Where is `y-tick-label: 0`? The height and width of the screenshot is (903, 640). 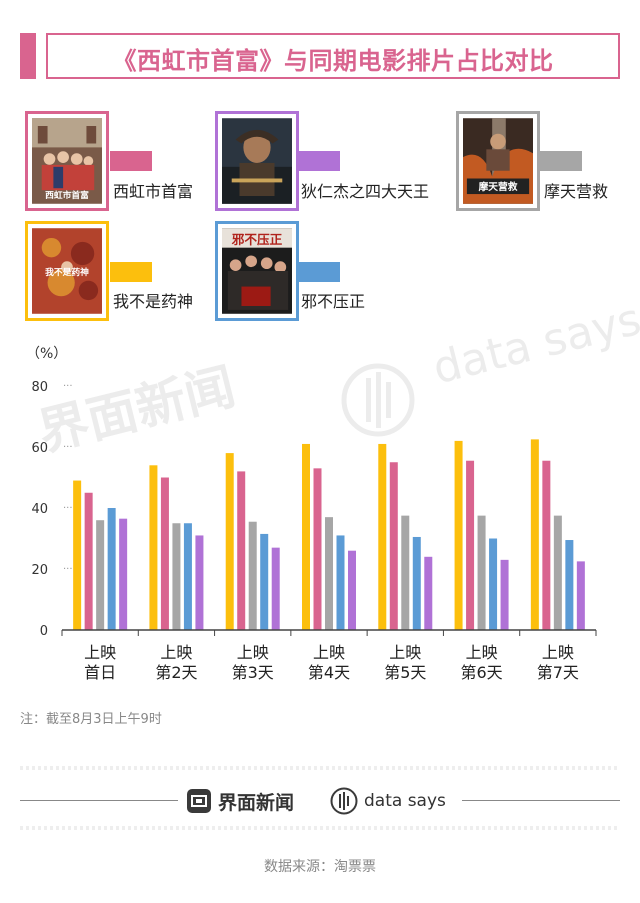
y-tick-label: 0 is located at coordinates (44, 631).